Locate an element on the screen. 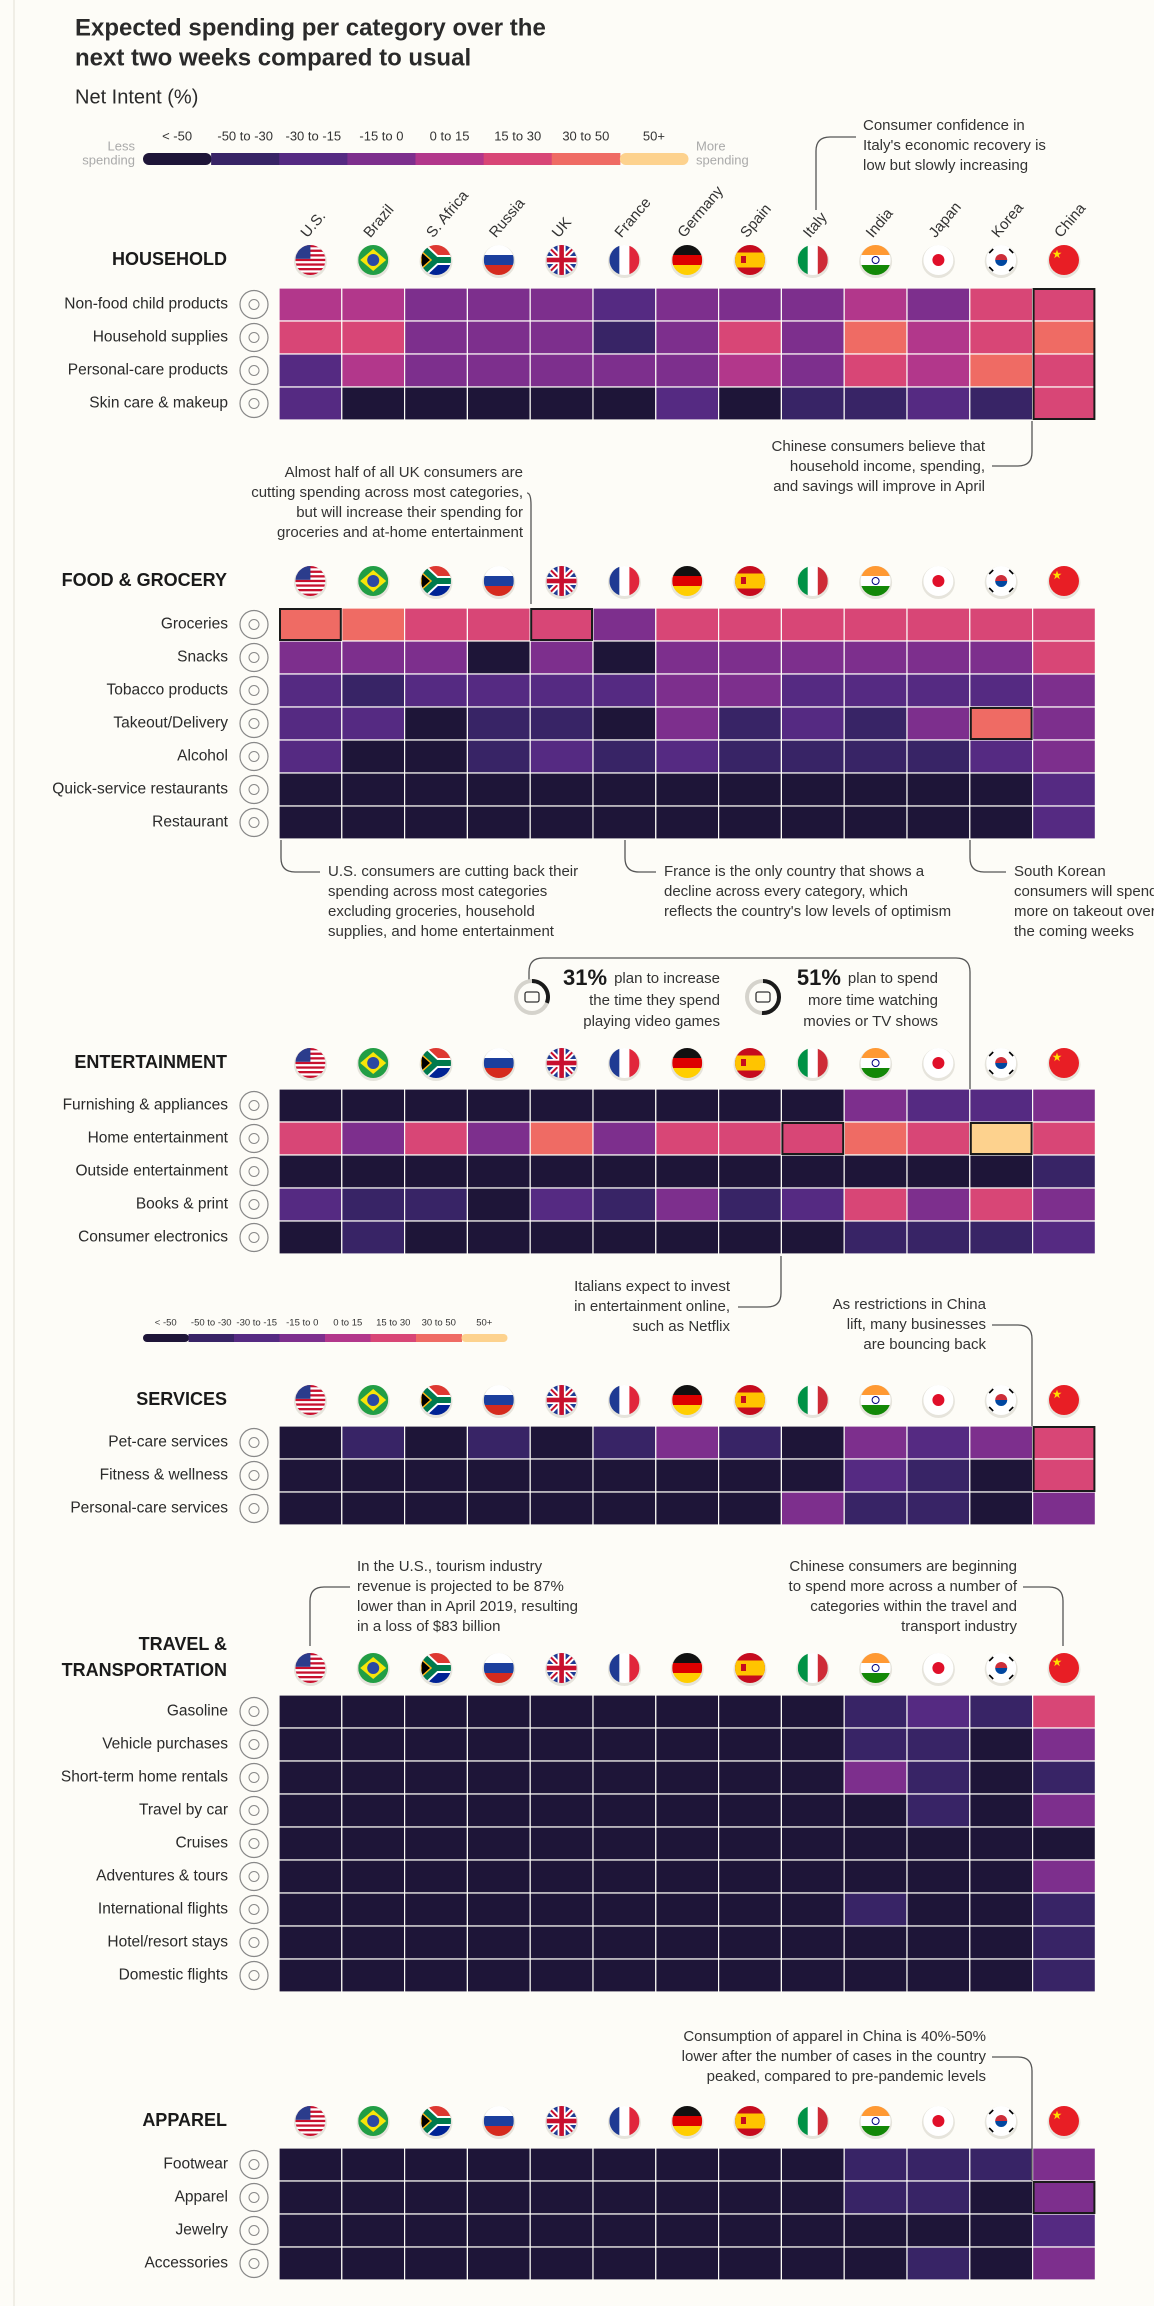 This screenshot has height=2306, width=1154. category-label: Hotel/resort stays is located at coordinates (167, 1942).